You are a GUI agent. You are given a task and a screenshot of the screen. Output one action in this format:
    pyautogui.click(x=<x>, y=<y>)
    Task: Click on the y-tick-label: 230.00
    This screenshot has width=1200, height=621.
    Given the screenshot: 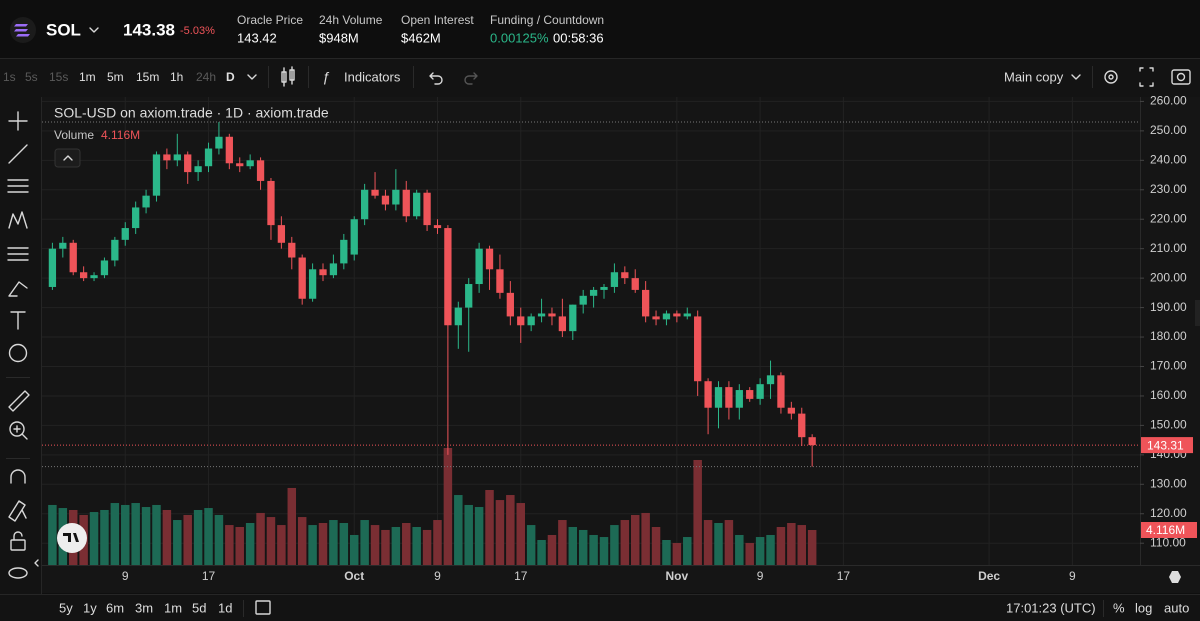 What is the action you would take?
    pyautogui.click(x=1168, y=189)
    